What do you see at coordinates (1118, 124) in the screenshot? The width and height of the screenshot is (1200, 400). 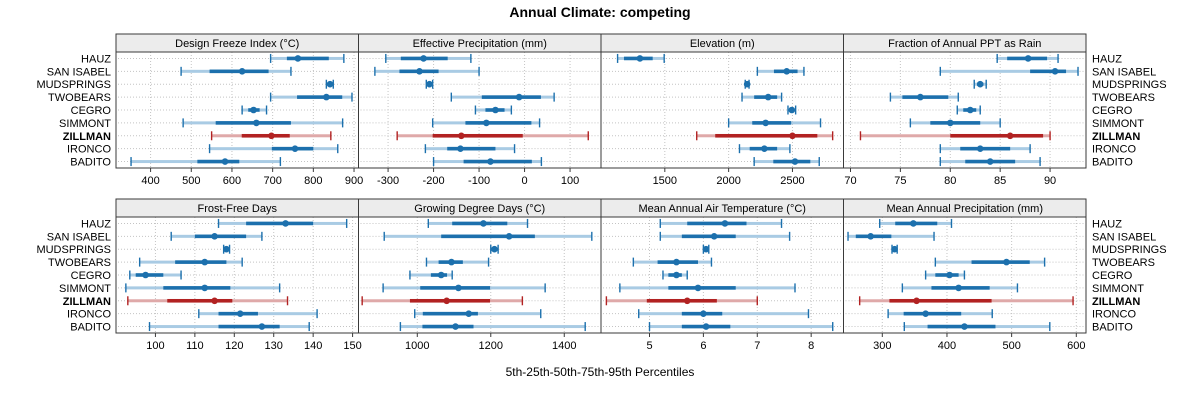 I see `station-label-right: SIMMONT` at bounding box center [1118, 124].